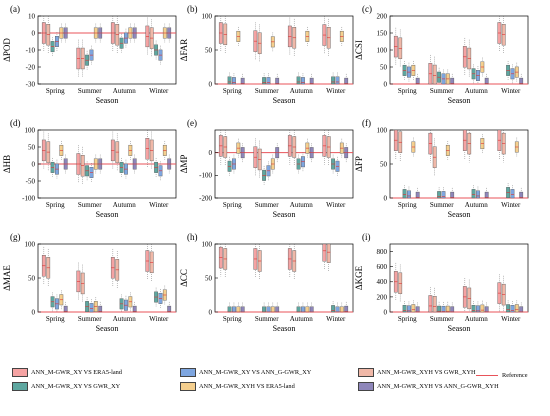  What do you see at coordinates (366, 123) in the screenshot?
I see `panel-f-label: (f)` at bounding box center [366, 123].